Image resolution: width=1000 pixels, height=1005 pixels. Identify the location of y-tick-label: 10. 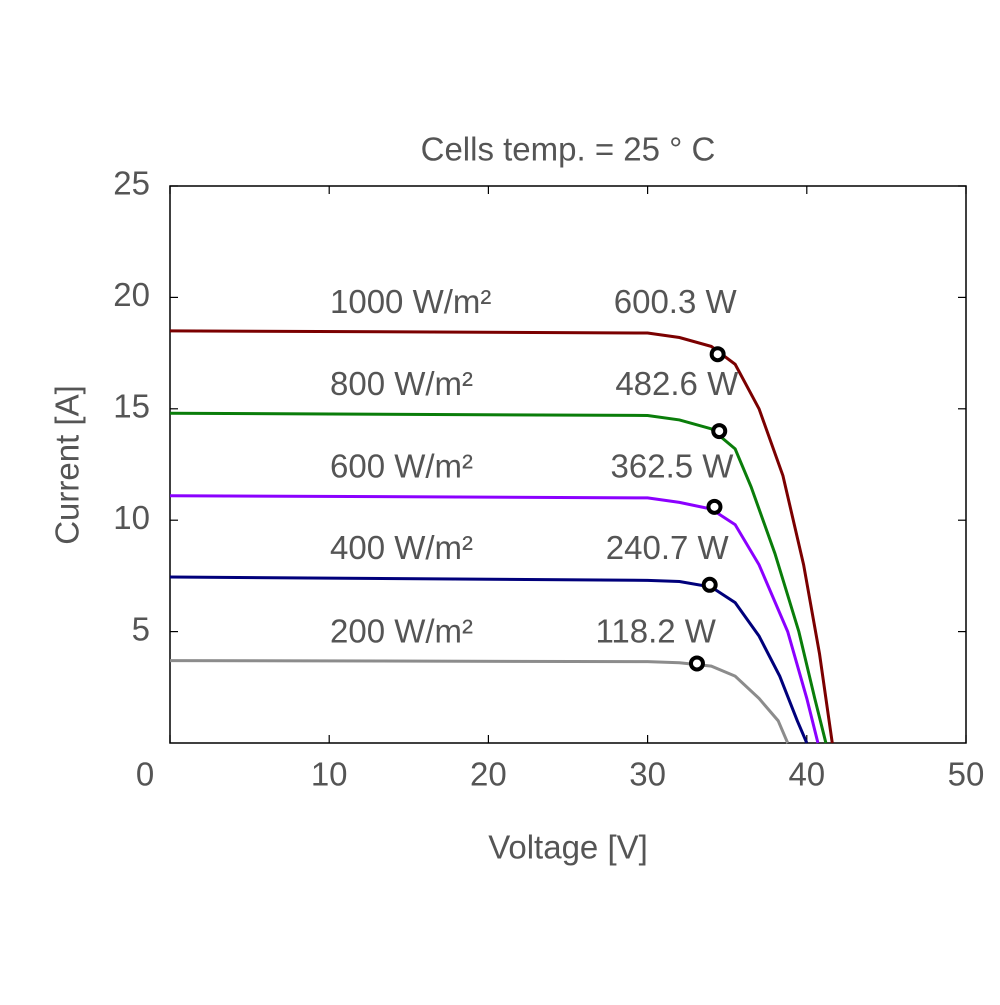
(131, 517).